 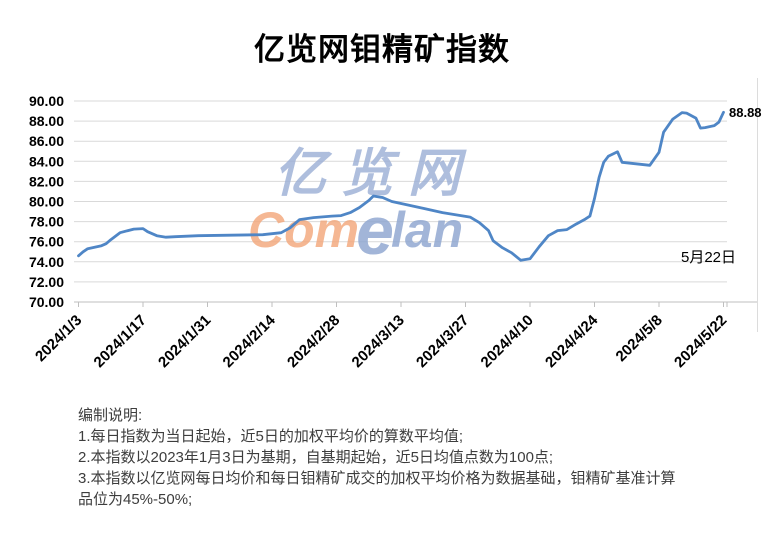 I want to click on y-axis-label: 84.00, so click(x=46, y=161).